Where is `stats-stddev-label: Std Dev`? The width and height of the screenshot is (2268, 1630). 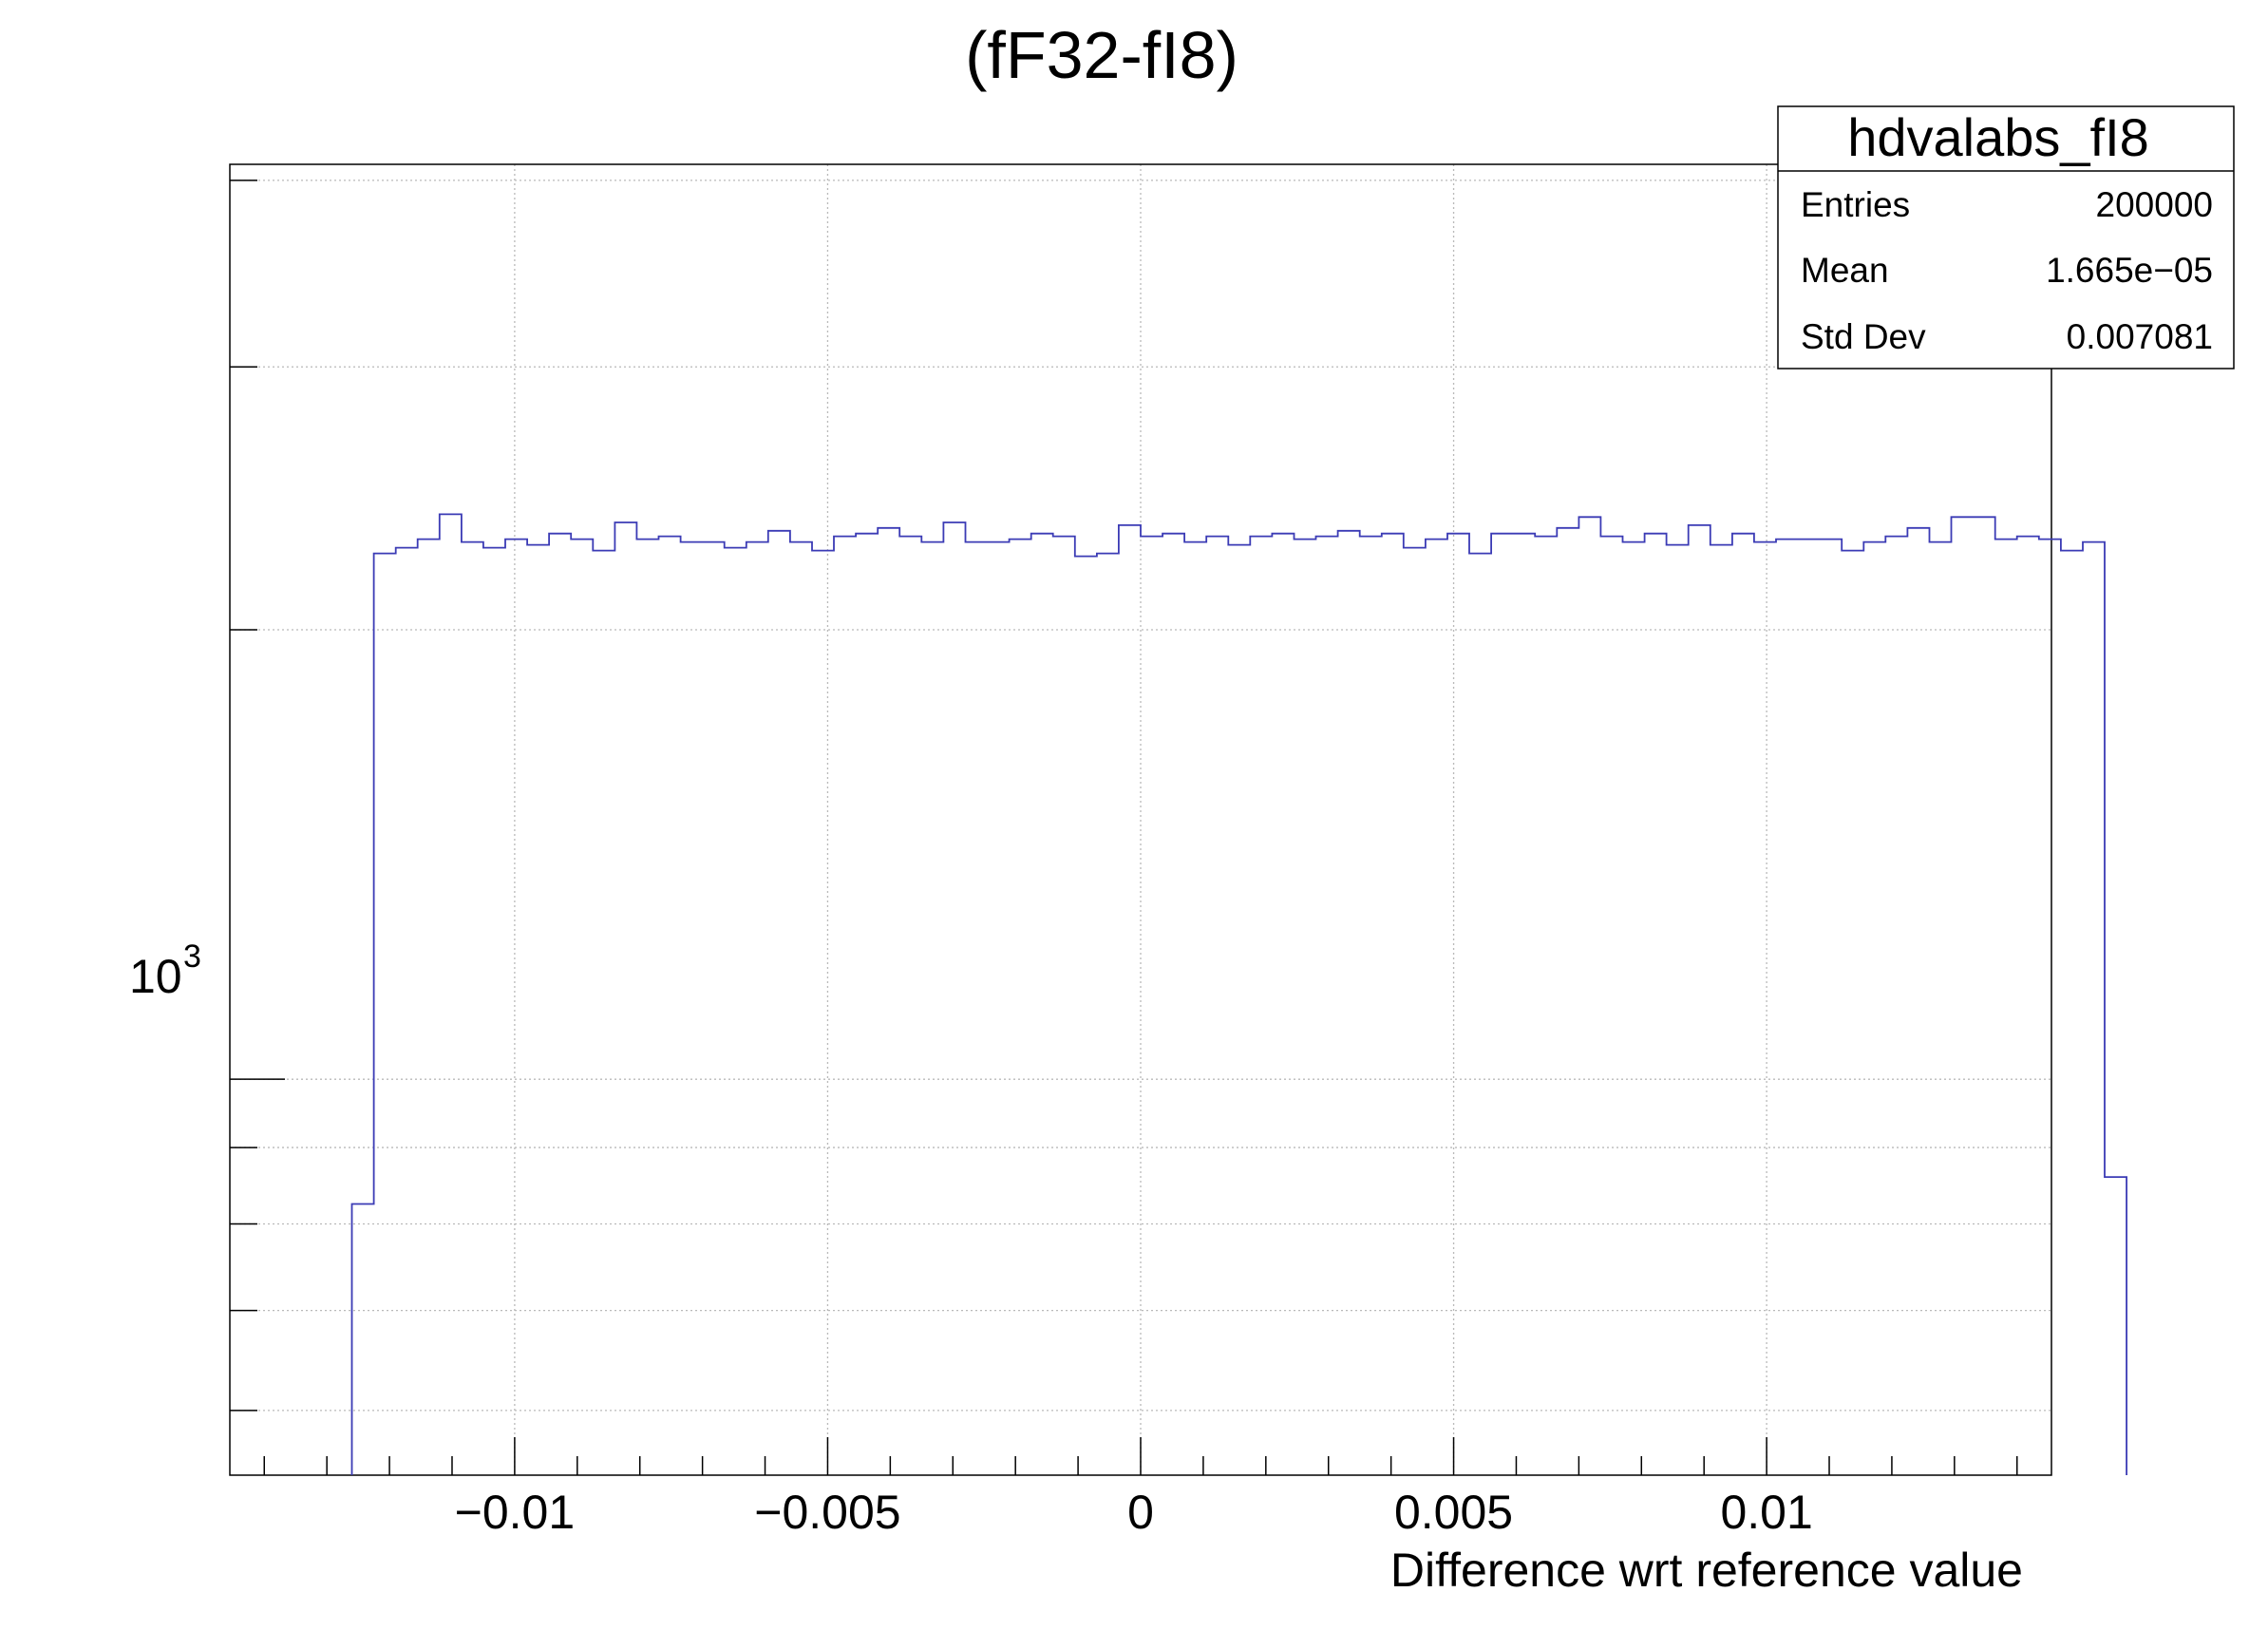
stats-stddev-label: Std Dev is located at coordinates (1864, 336).